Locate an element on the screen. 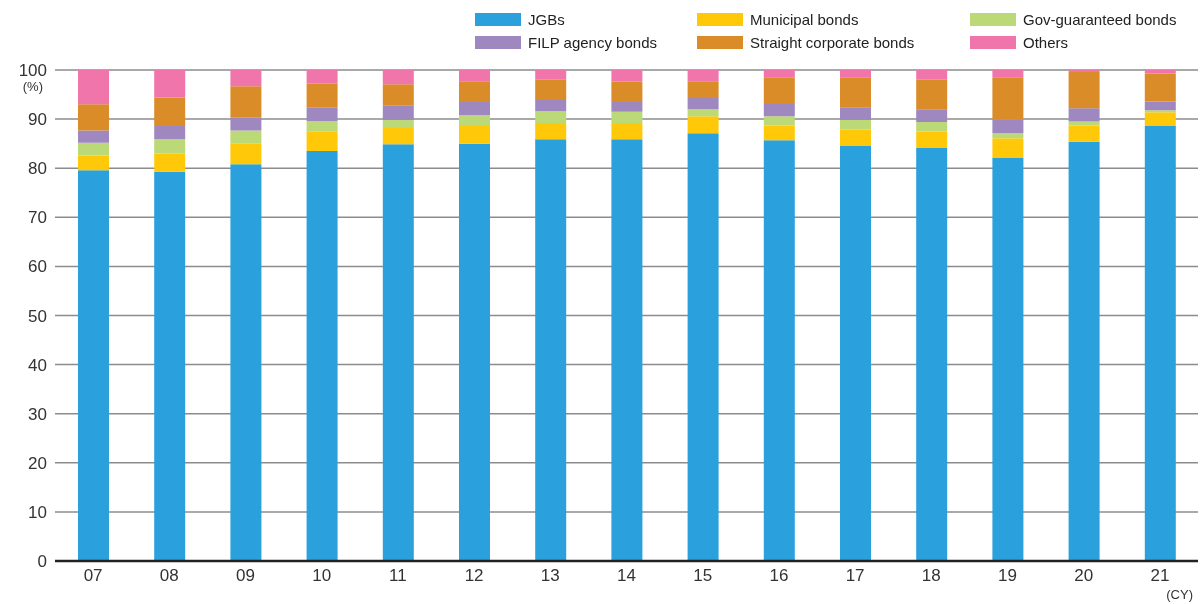 The height and width of the screenshot is (604, 1204). legend-label: Municipal bonds is located at coordinates (804, 19).